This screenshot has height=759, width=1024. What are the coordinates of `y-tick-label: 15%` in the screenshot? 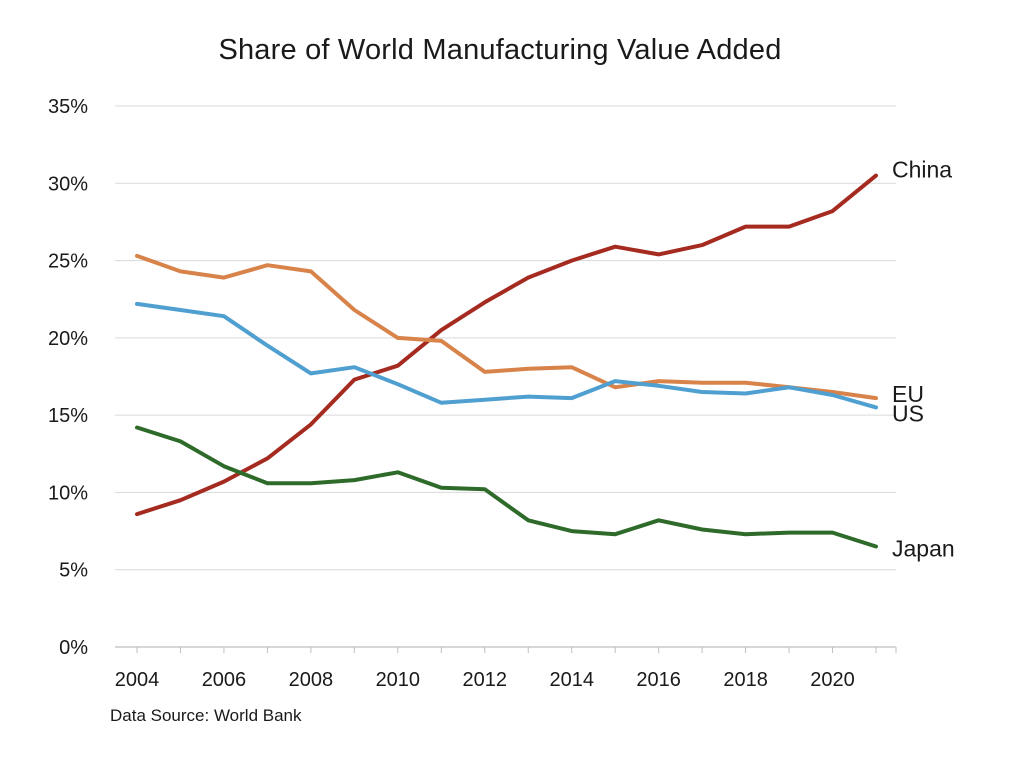 It's located at (68, 416).